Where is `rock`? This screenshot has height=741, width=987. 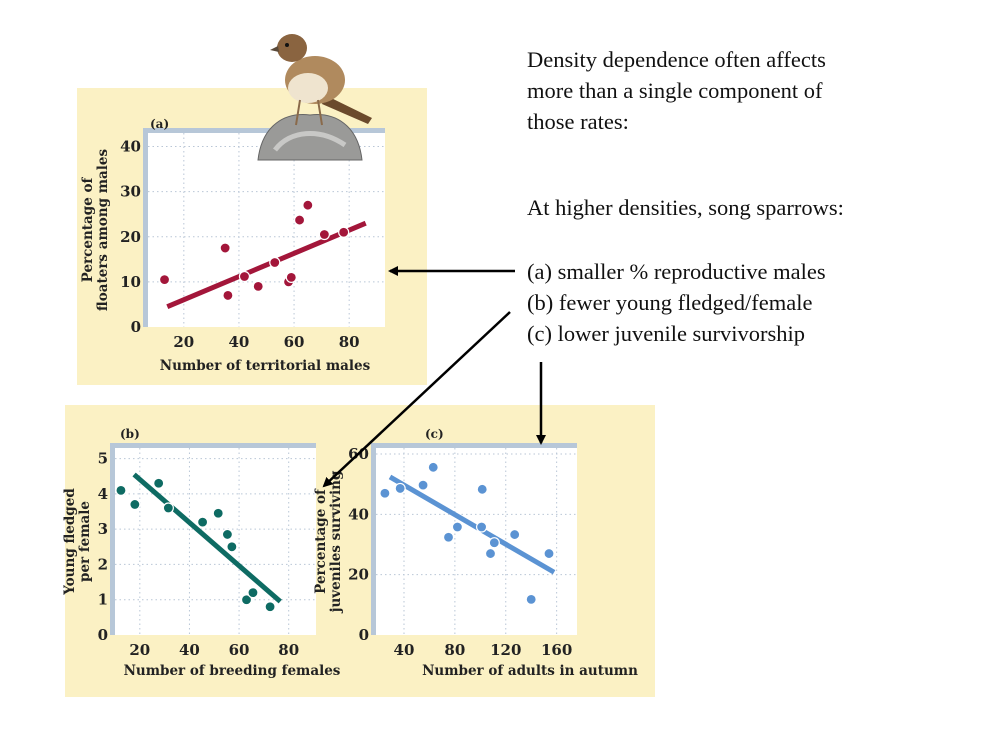 rock is located at coordinates (310, 137).